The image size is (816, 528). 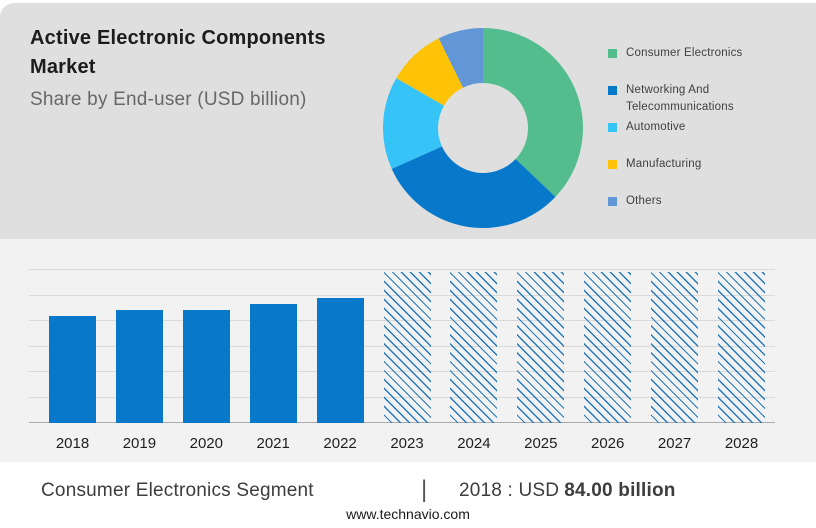 I want to click on bar-2021, so click(x=273, y=363).